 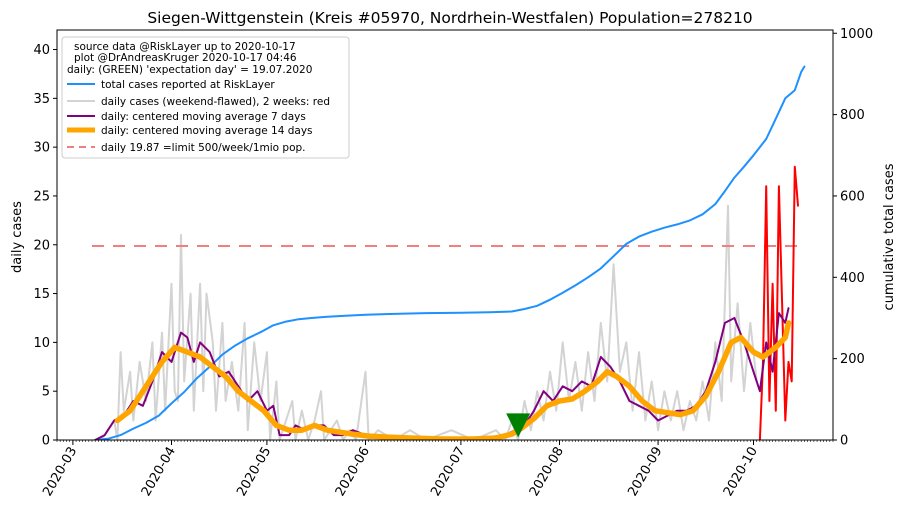 I want to click on legend-label-avg7: daily: centered moving average 7 days, so click(x=203, y=117).